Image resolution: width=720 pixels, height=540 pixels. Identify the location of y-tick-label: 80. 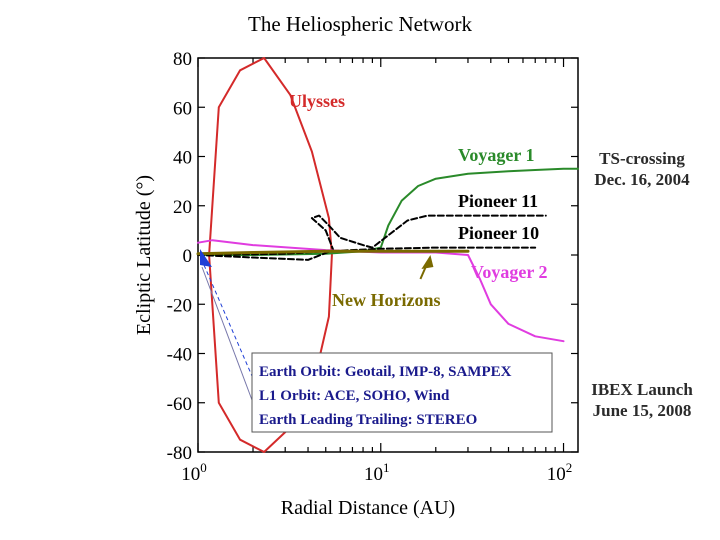
(182, 59).